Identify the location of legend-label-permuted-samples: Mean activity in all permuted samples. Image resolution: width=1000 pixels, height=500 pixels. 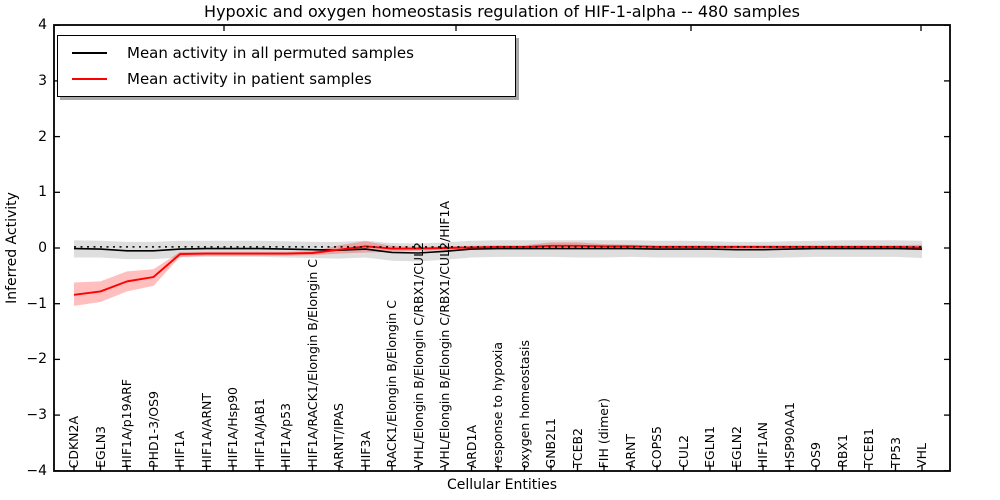
(270, 53).